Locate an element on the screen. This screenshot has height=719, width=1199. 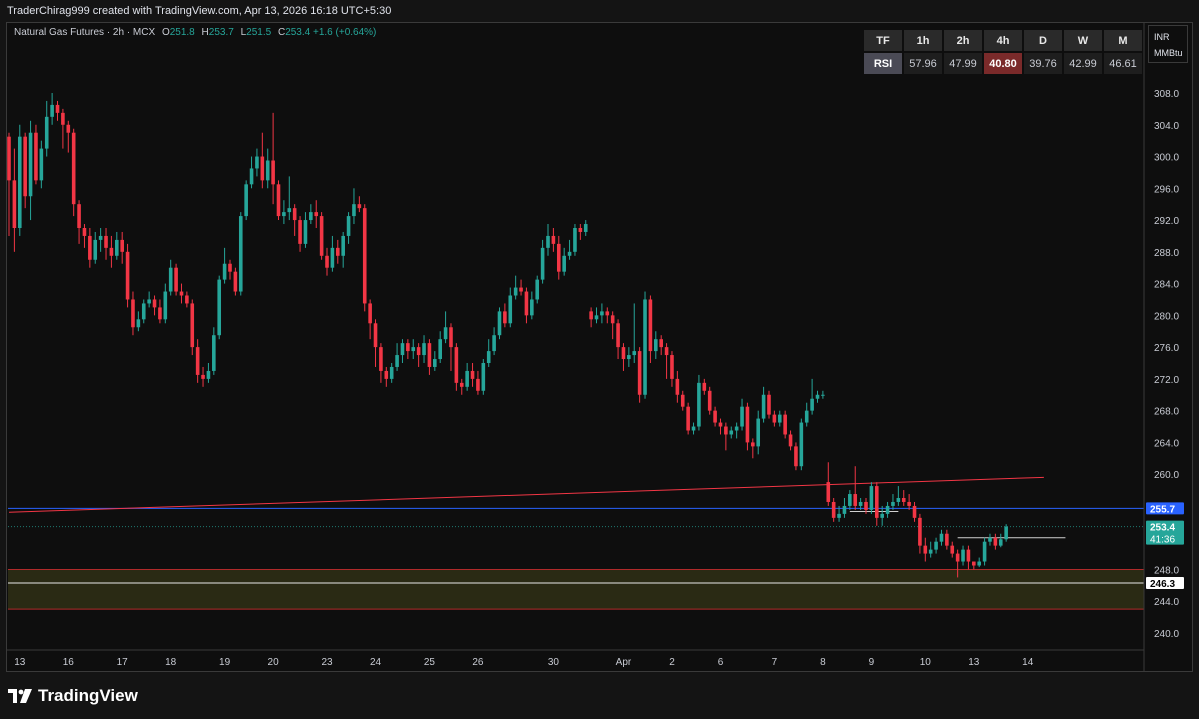
rsi-value-row: RSI 57.96 47.99 40.80 39.76 42.99 46.61 is located at coordinates (1003, 63).